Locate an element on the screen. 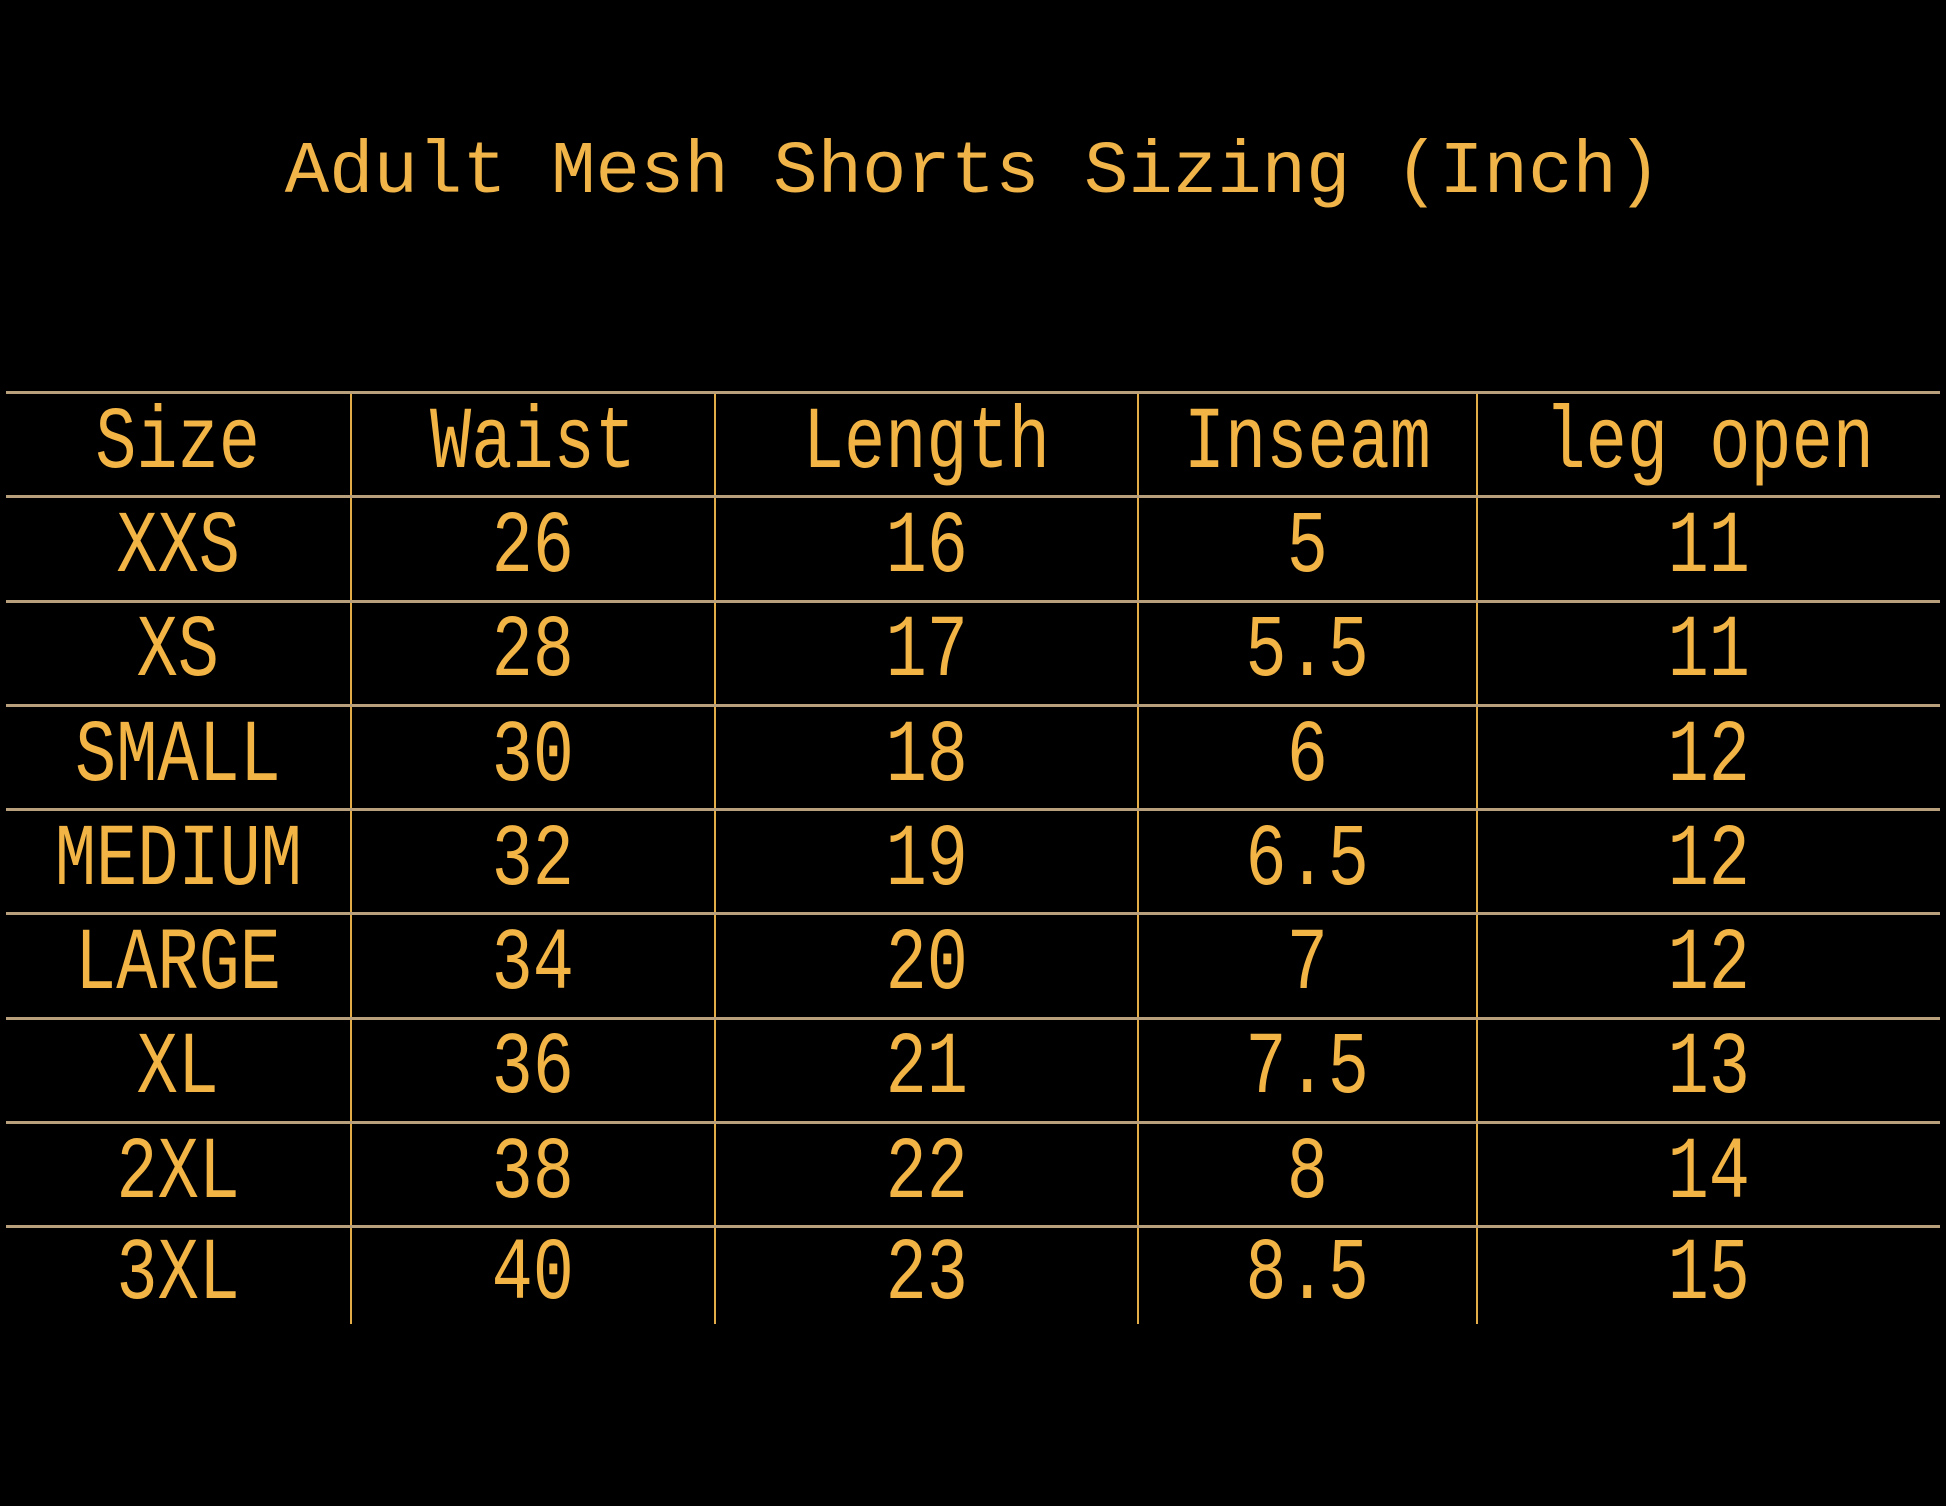  table-cell: 3XL is located at coordinates (178, 1276).